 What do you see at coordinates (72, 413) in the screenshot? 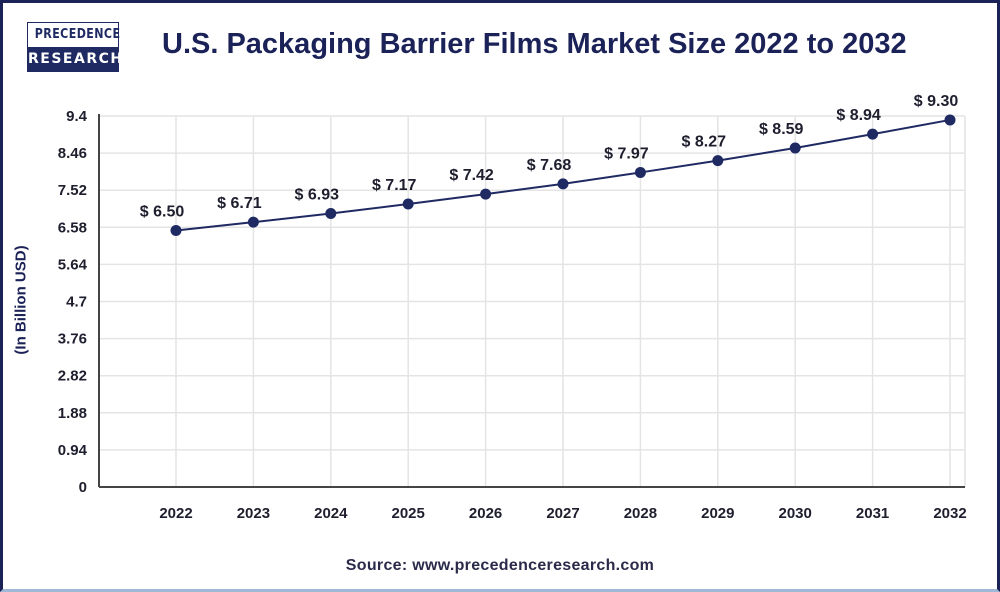
I see `y-tick-label: 1.88` at bounding box center [72, 413].